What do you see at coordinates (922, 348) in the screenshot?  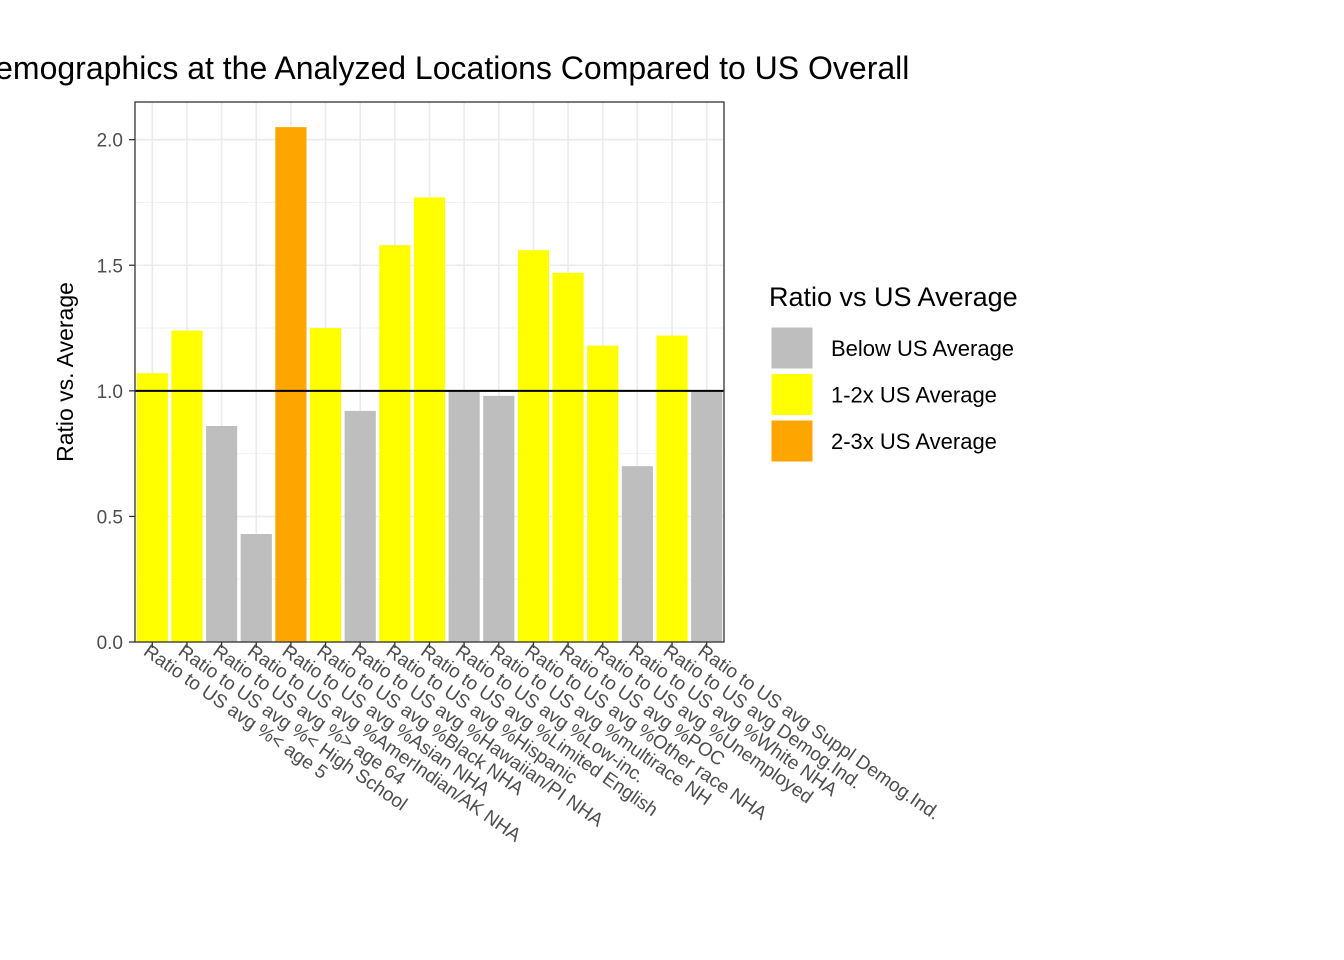 I see `legend-label-below: Below US Average` at bounding box center [922, 348].